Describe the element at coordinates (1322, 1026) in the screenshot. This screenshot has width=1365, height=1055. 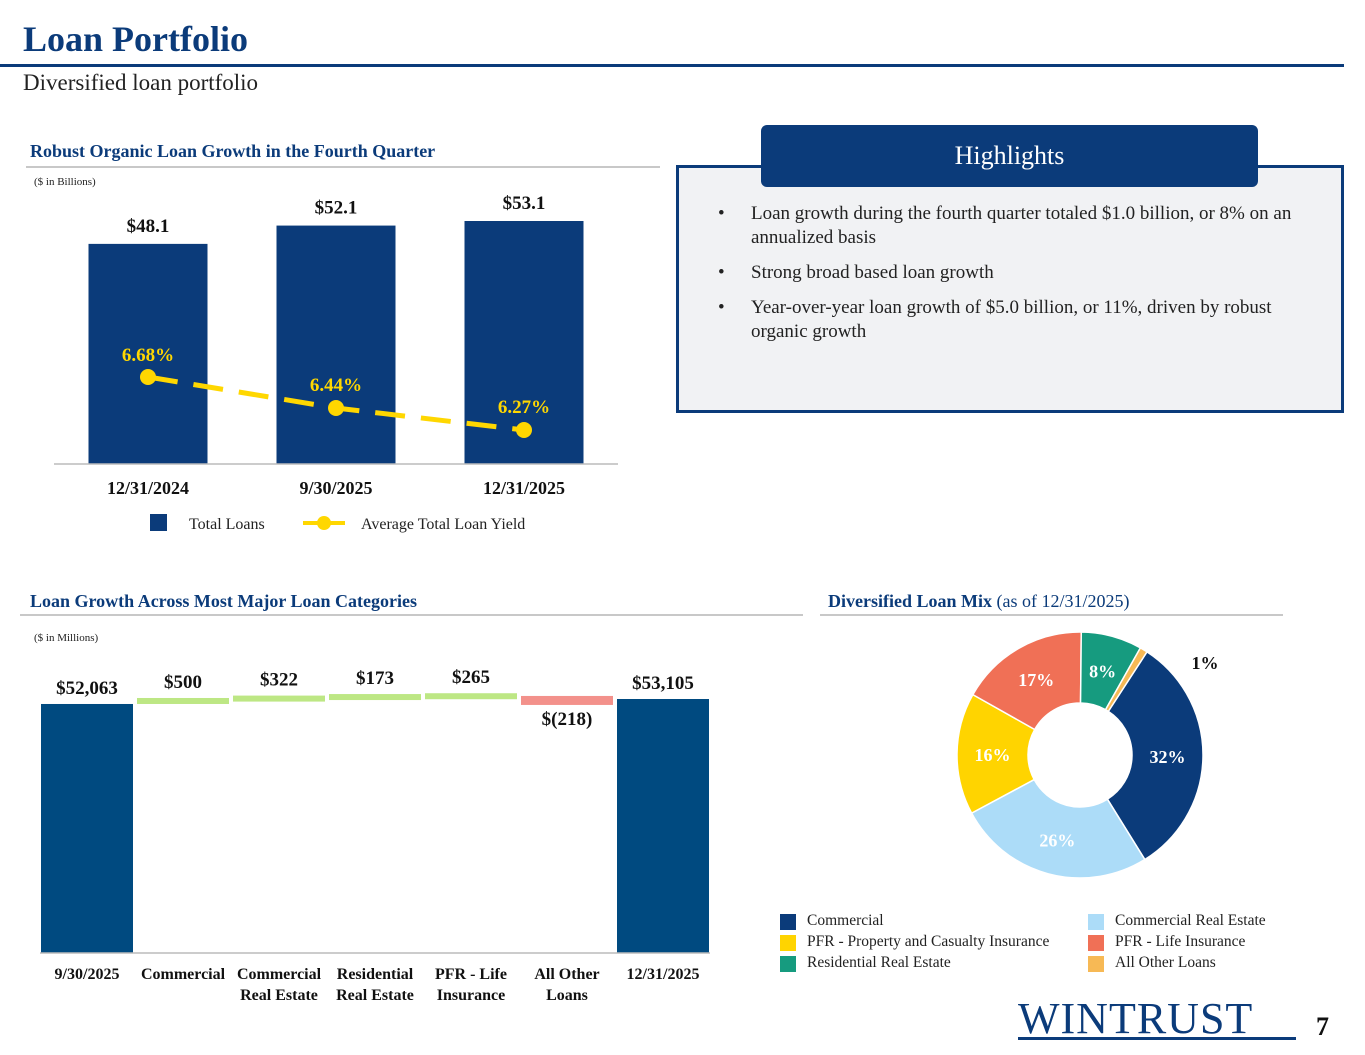
I see `page-number: 7` at that location.